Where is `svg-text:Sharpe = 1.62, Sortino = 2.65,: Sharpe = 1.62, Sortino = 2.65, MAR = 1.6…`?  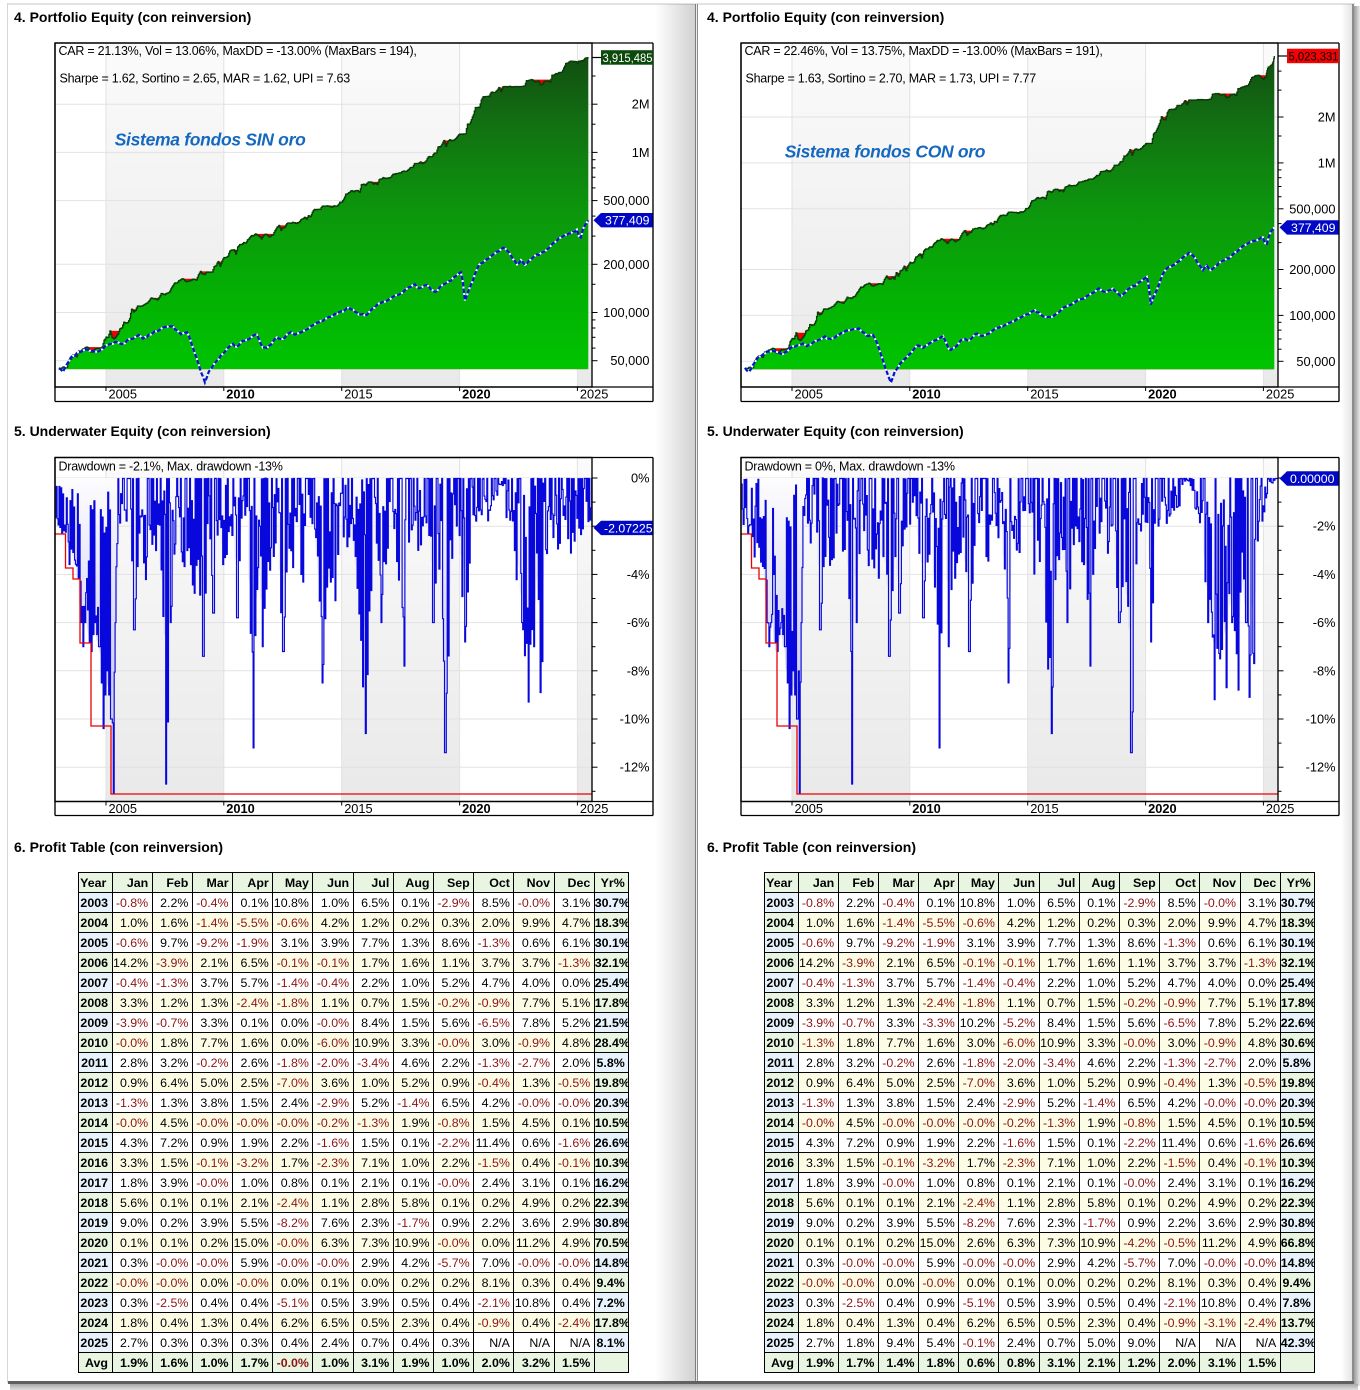 svg-text:Sharpe = 1.62, Sortino = 2.65,: Sharpe = 1.62, Sortino = 2.65, MAR = 1.6… is located at coordinates (205, 79).